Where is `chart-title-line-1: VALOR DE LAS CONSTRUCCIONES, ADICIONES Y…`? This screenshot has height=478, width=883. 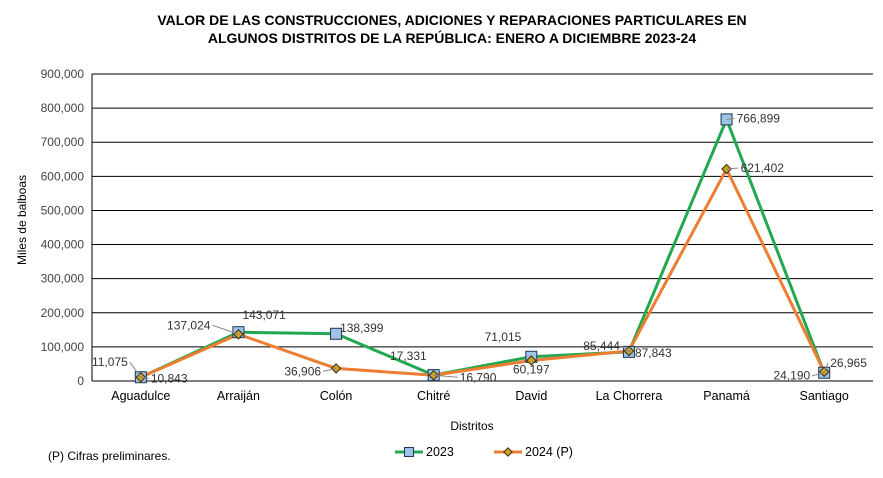 chart-title-line-1: VALOR DE LAS CONSTRUCCIONES, ADICIONES Y… is located at coordinates (451, 20).